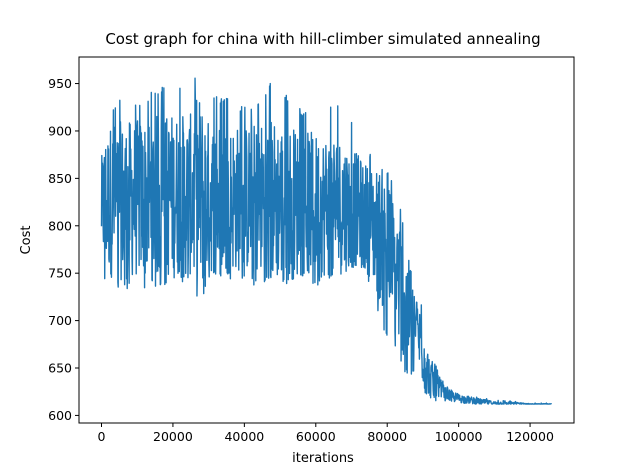 The height and width of the screenshot is (475, 626). Describe the element at coordinates (323, 458) in the screenshot. I see `x-axis-label: iterations` at that location.